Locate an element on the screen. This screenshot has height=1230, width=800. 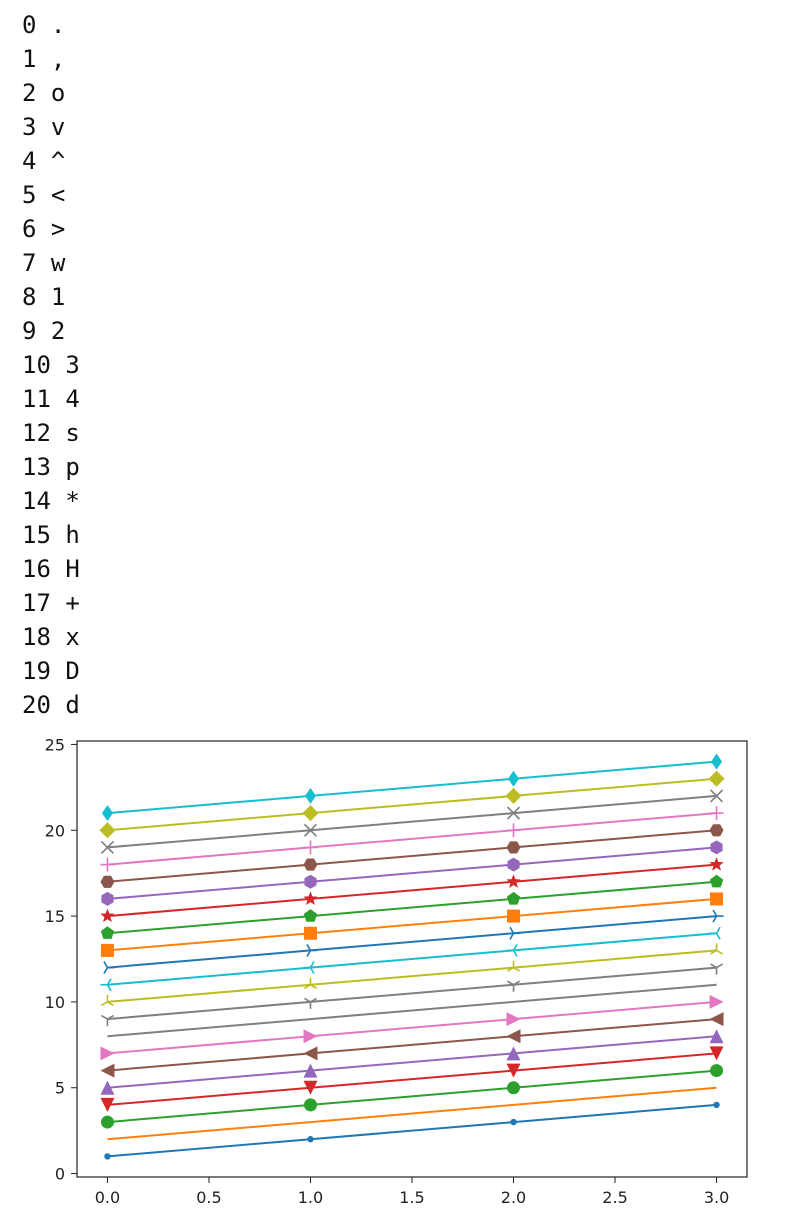
x-tick-label: 1.5 is located at coordinates (411, 1197).